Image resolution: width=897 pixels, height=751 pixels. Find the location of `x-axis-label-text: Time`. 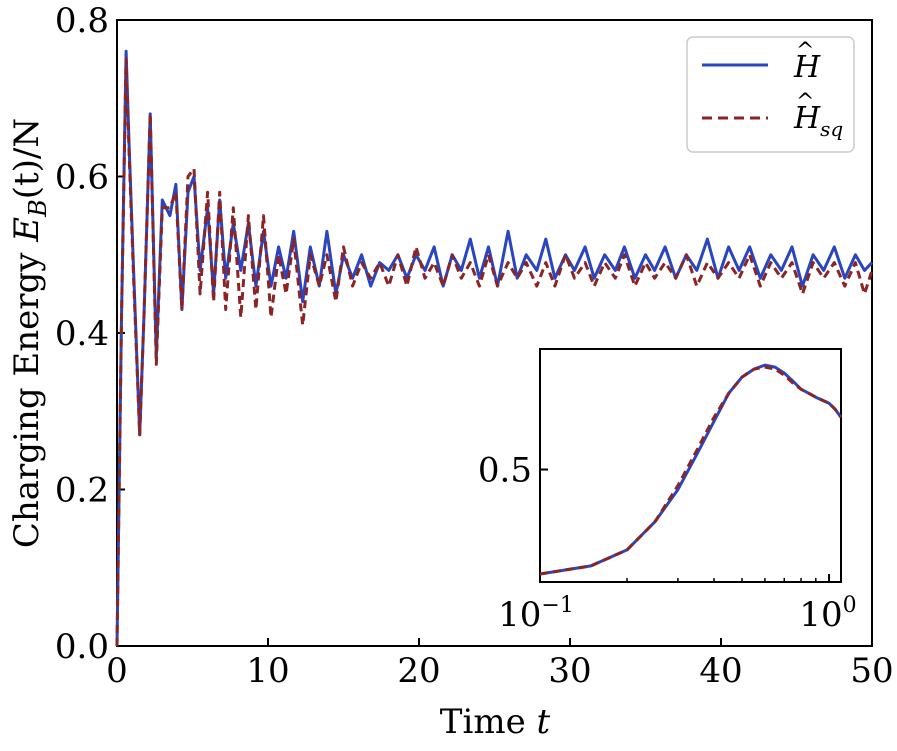

x-axis-label-text: Time is located at coordinates (488, 722).